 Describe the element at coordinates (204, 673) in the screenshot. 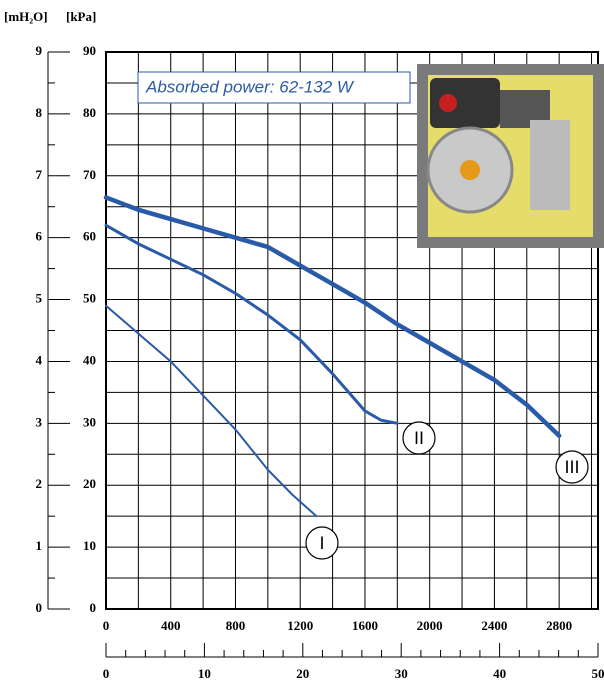

I see `x2-tick-label: 10` at that location.